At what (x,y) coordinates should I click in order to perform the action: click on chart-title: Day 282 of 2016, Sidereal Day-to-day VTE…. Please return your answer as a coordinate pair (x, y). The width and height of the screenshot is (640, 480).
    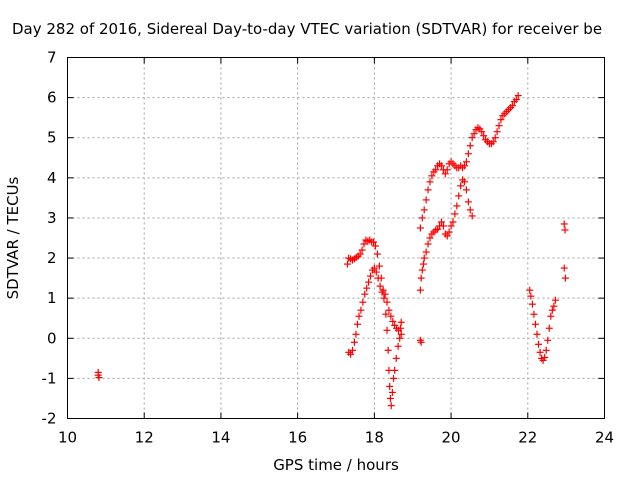
    Looking at the image, I should click on (307, 29).